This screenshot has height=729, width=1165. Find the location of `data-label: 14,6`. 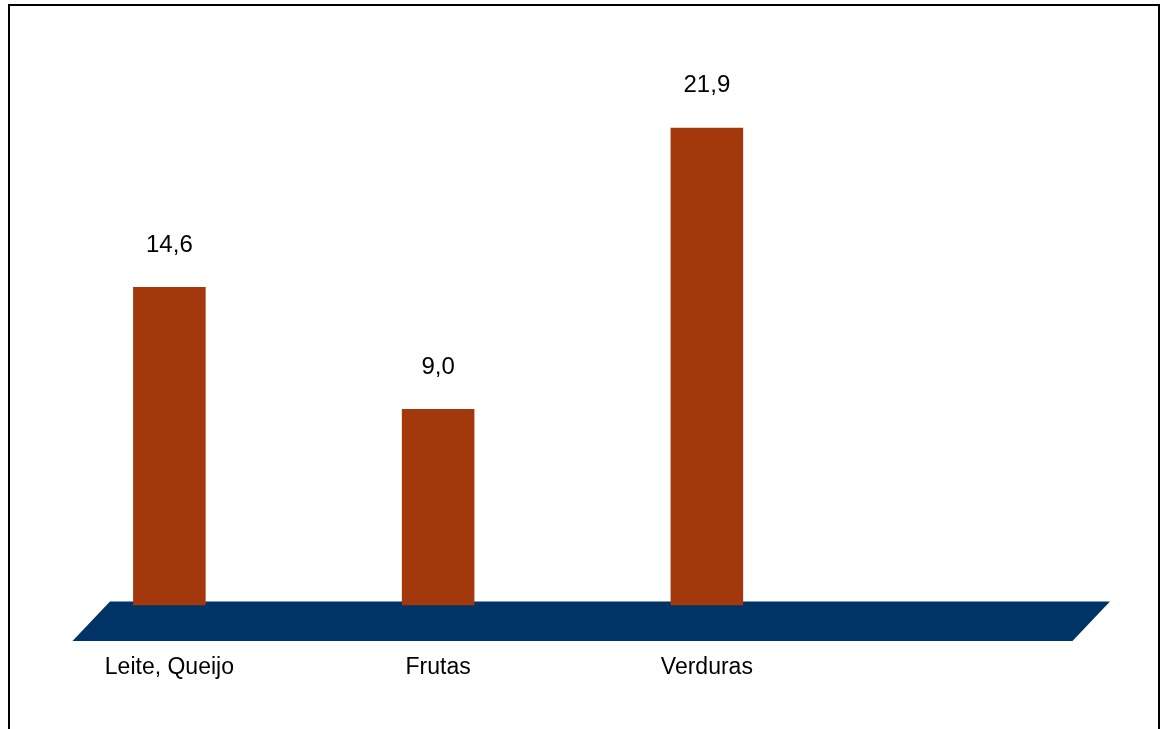

data-label: 14,6 is located at coordinates (169, 243).